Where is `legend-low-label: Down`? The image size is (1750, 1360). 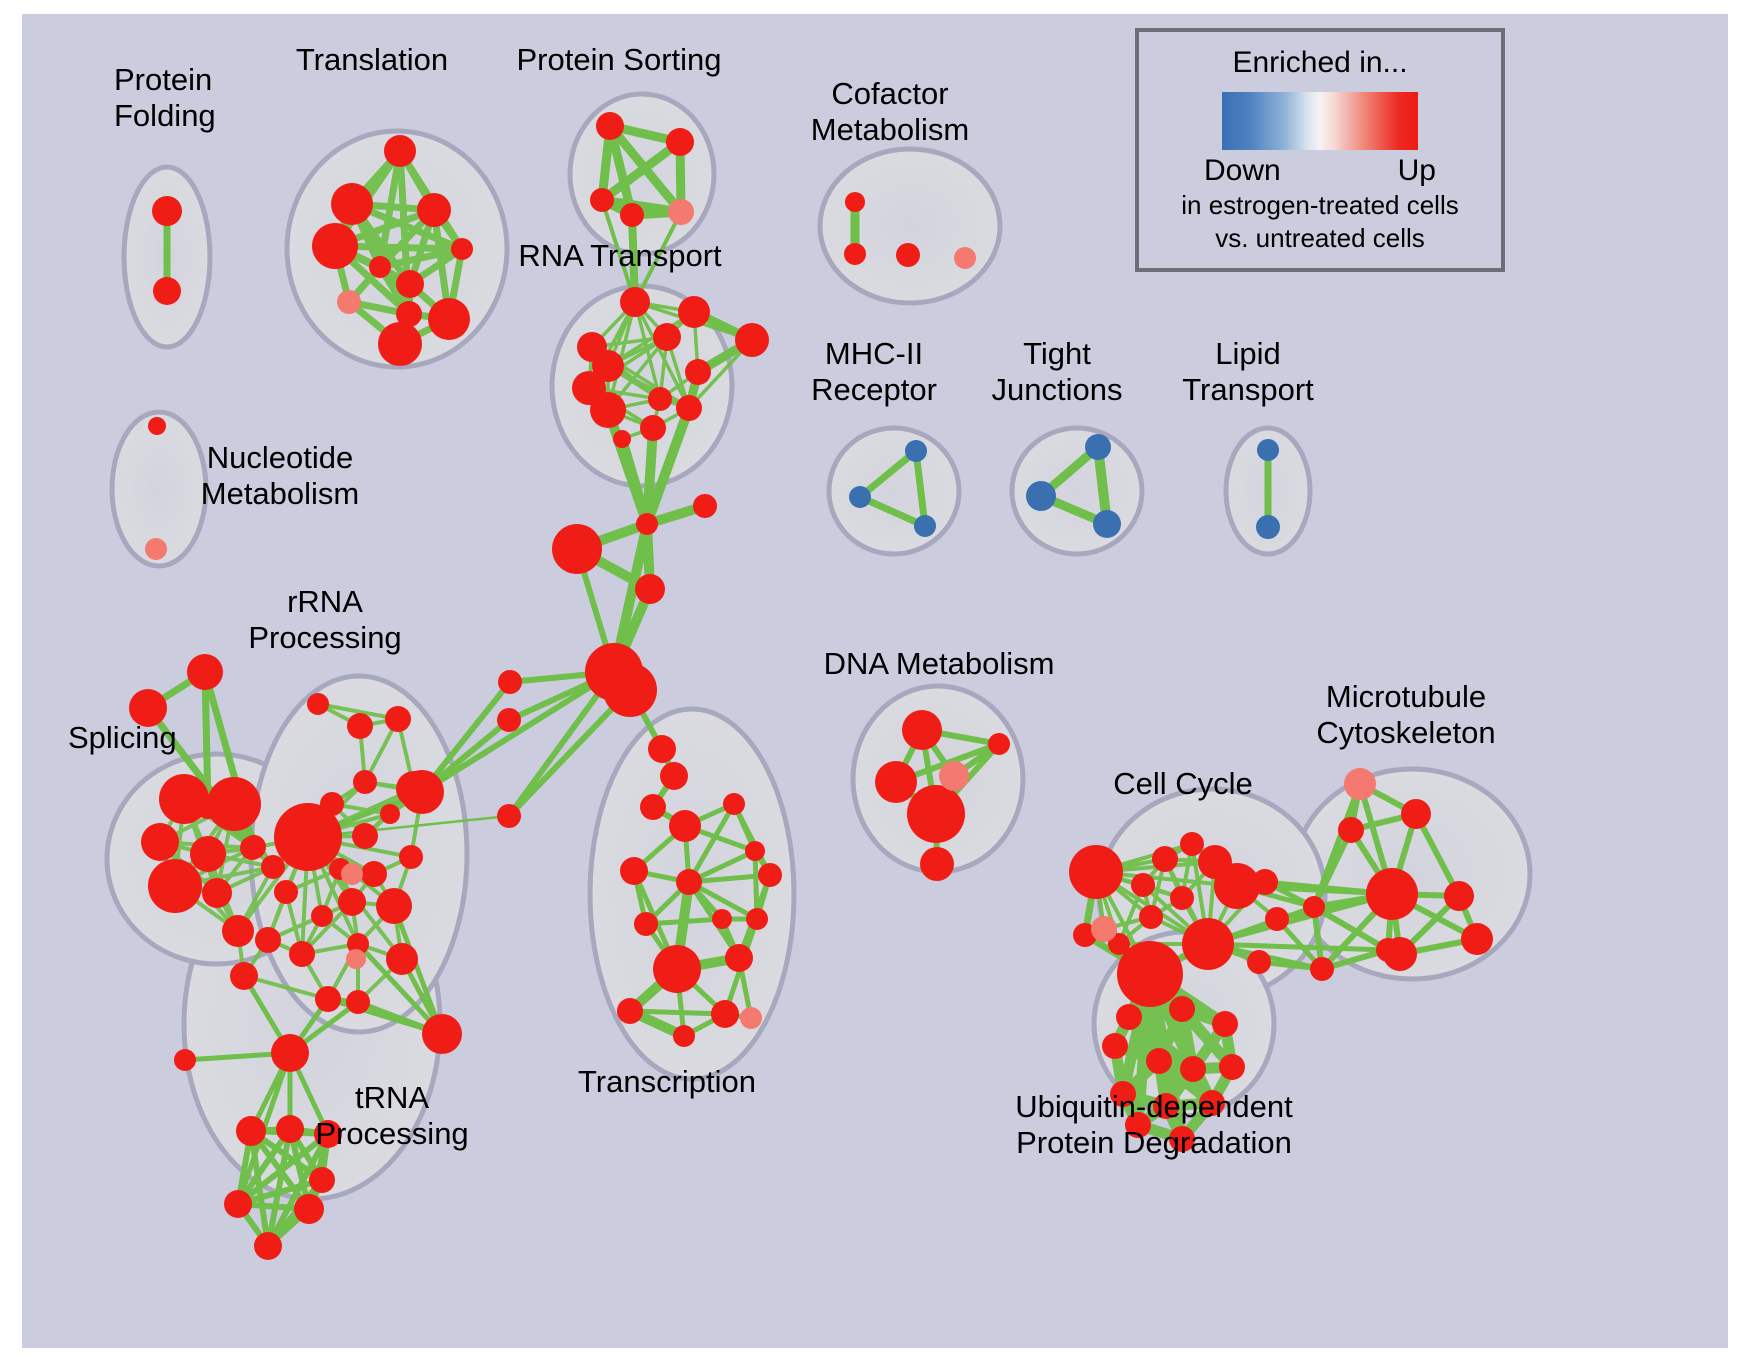
legend-low-label: Down is located at coordinates (1242, 170).